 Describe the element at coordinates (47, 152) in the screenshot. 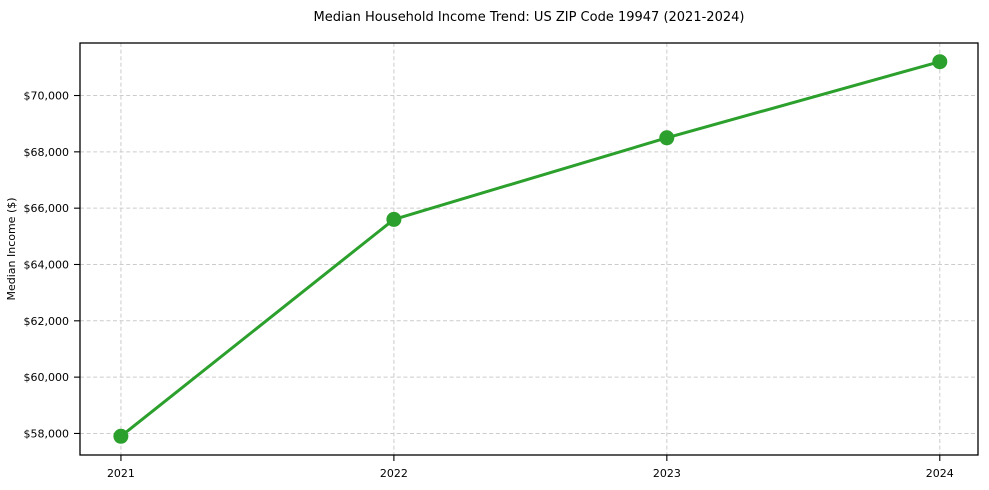

I see `y-tick-label: $68,000` at that location.